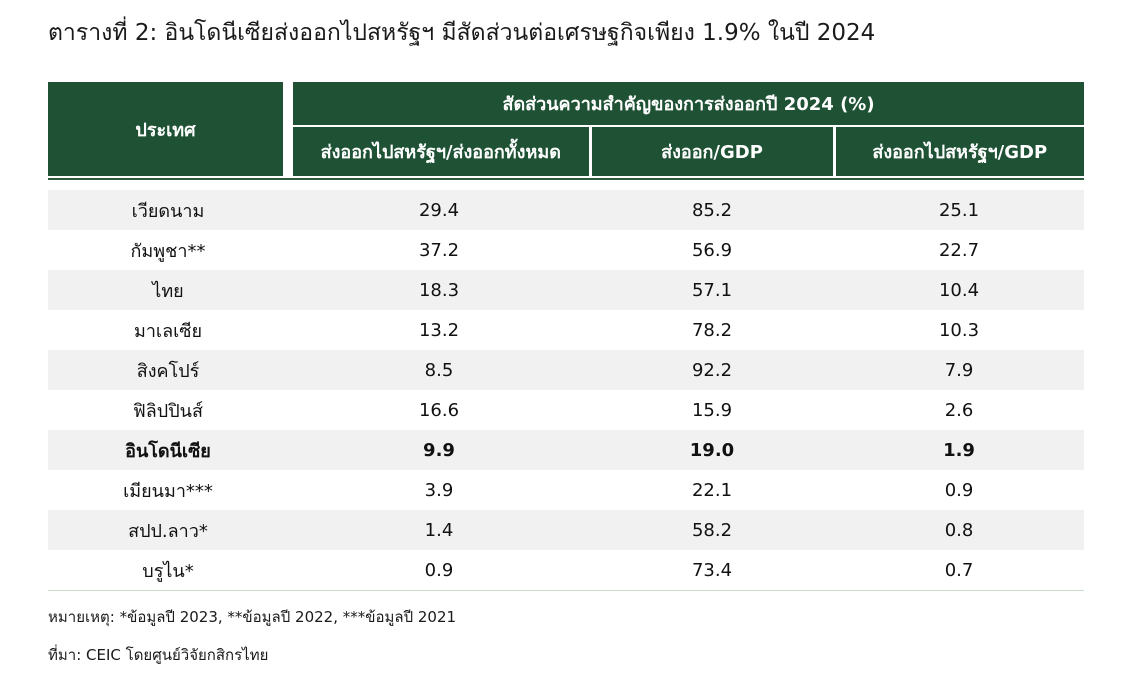  I want to click on us-share-cell: 13.2, so click(439, 330).